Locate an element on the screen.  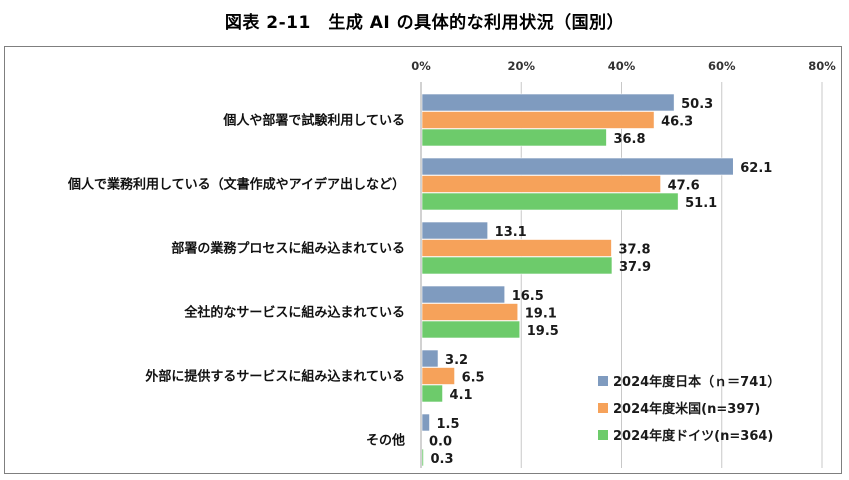
data-label: 16.5 is located at coordinates (528, 296).